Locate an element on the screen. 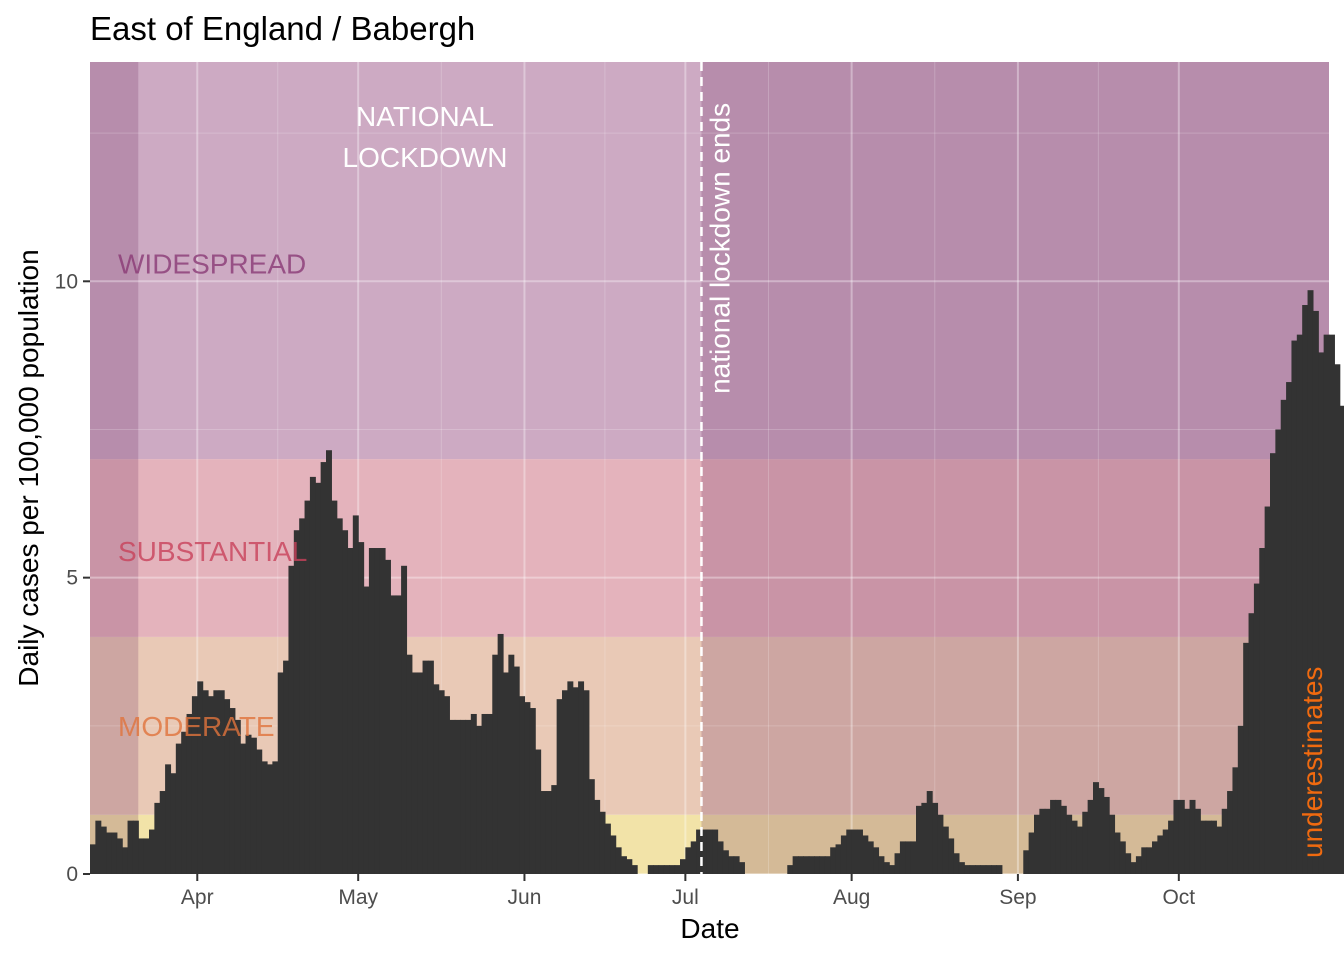 This screenshot has height=960, width=1344. y-axis: 0 5 10 is located at coordinates (72, 578).